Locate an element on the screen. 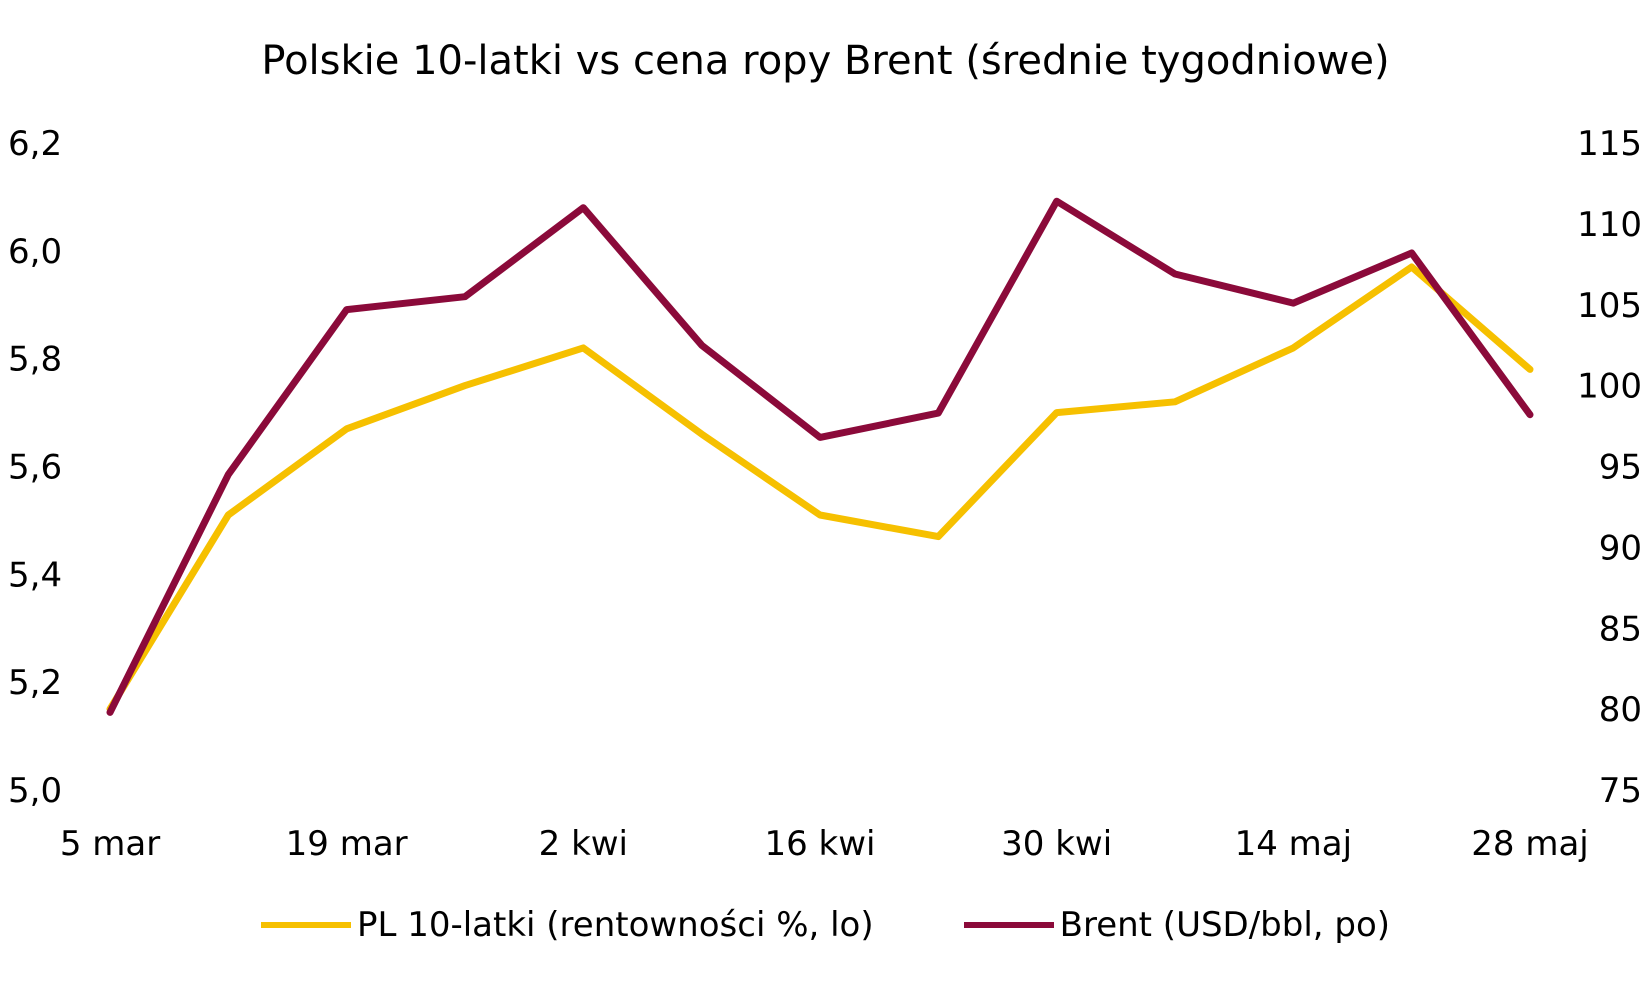  x-tick-label: 14 maj is located at coordinates (1293, 844).